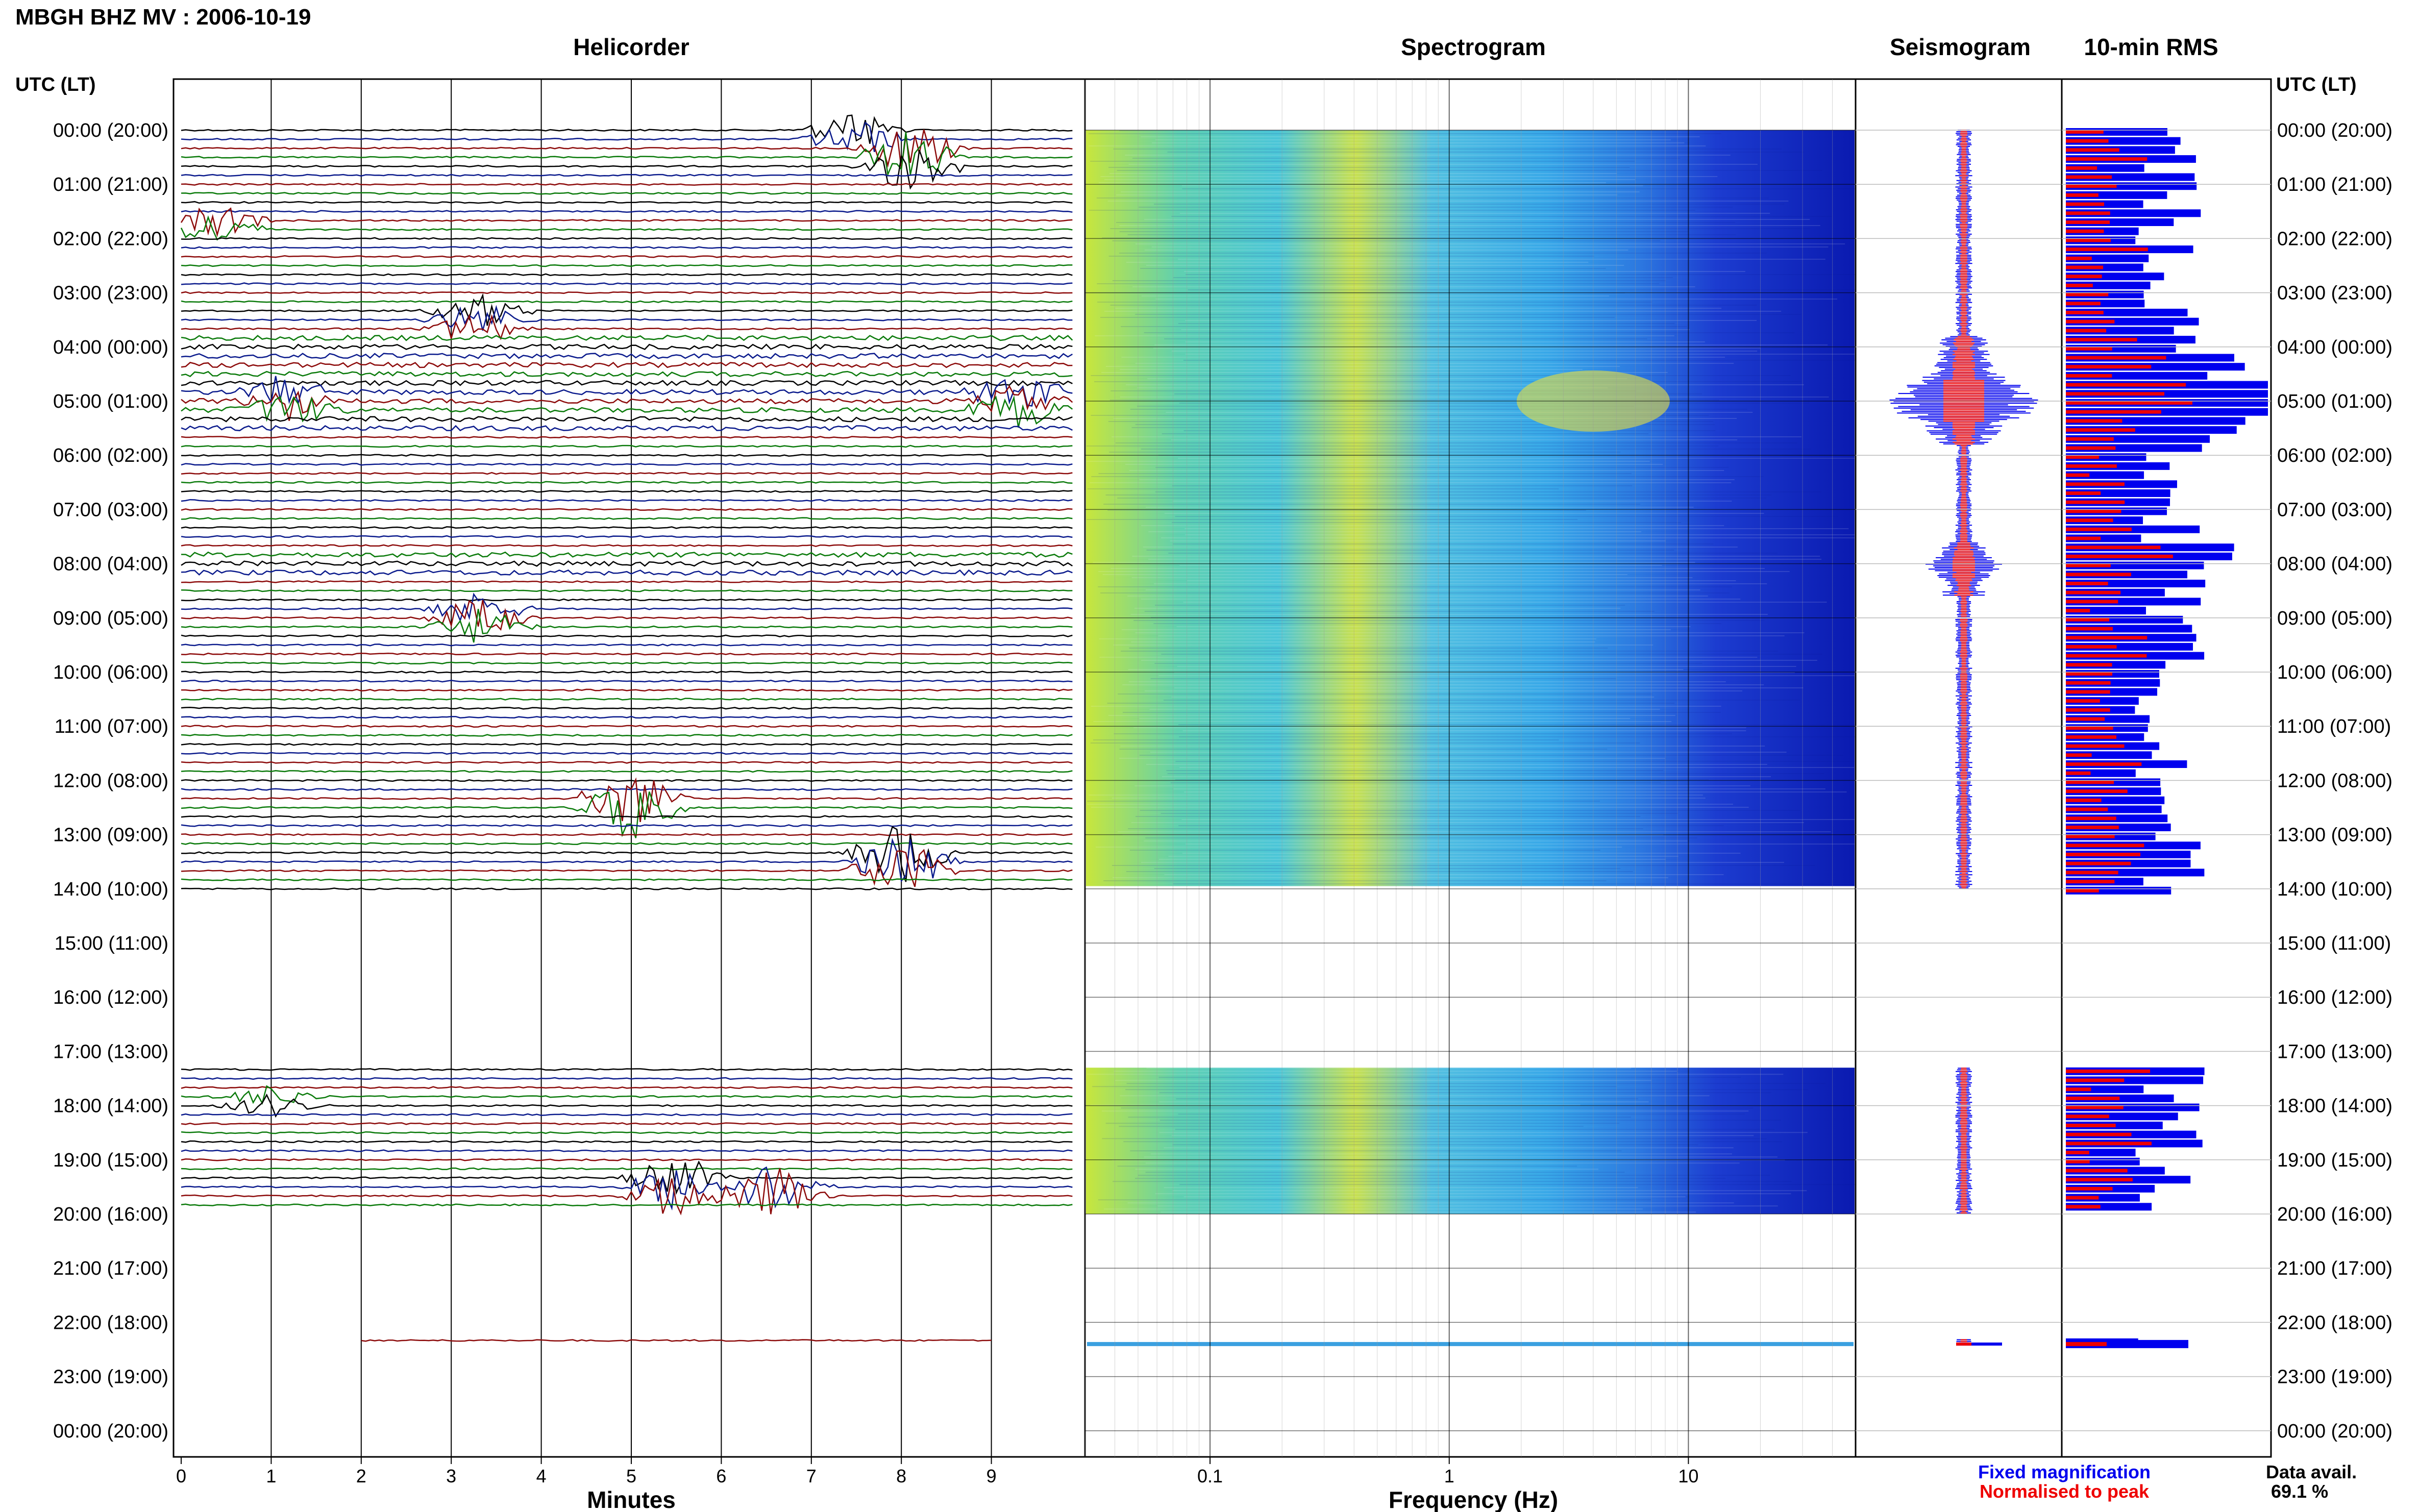 This screenshot has width=2419, height=1512. I want to click on helicorder-xtick-label: 6, so click(721, 1476).